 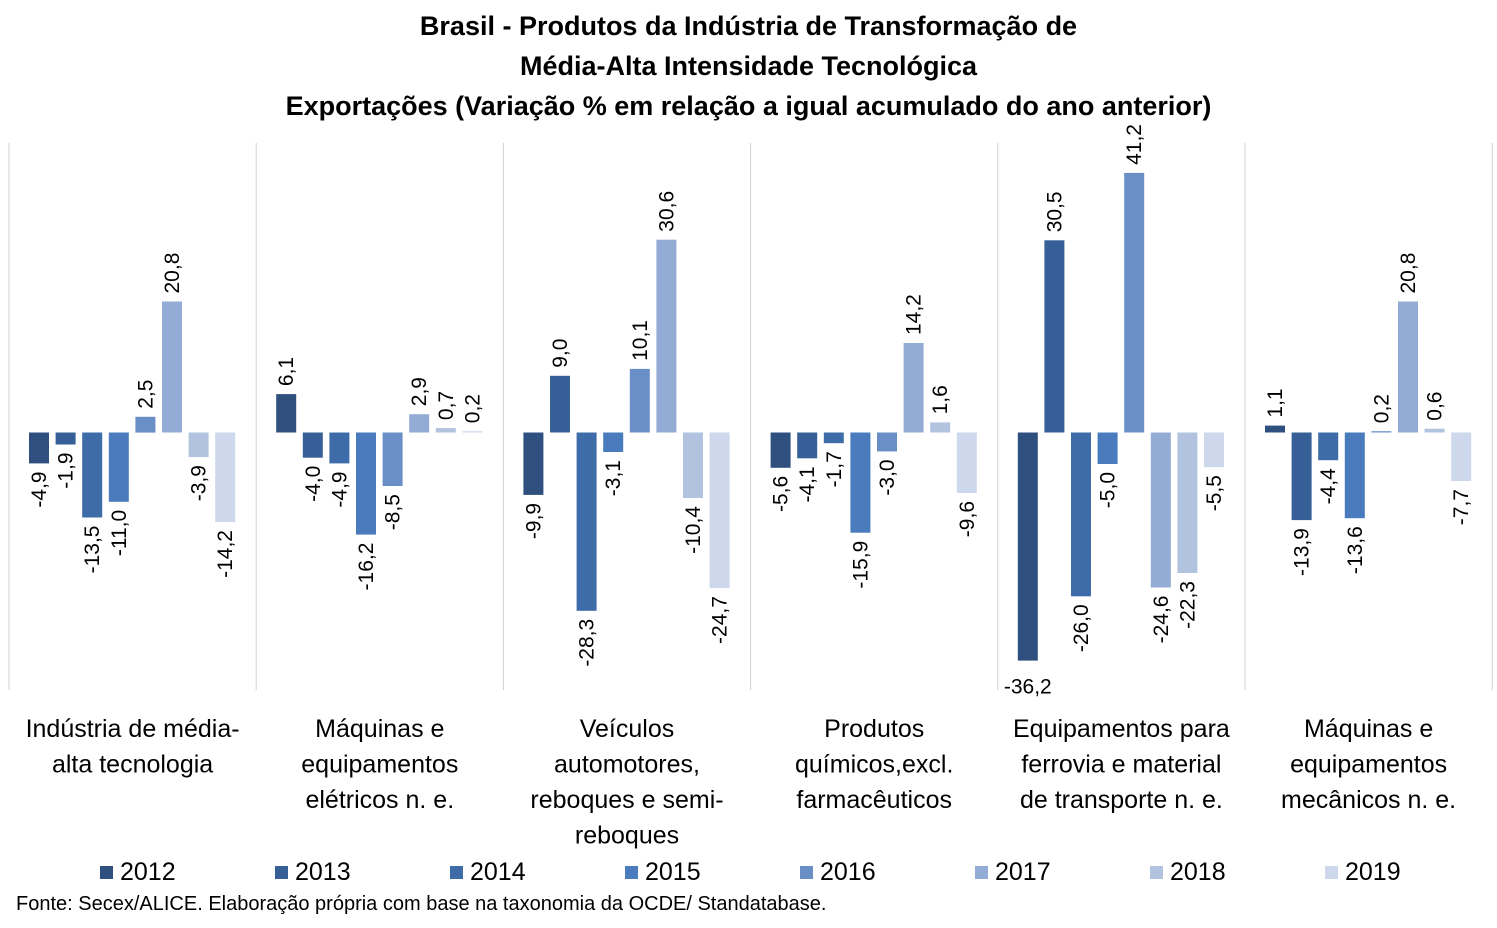 What do you see at coordinates (339, 489) in the screenshot?
I see `data-label: -4,9` at bounding box center [339, 489].